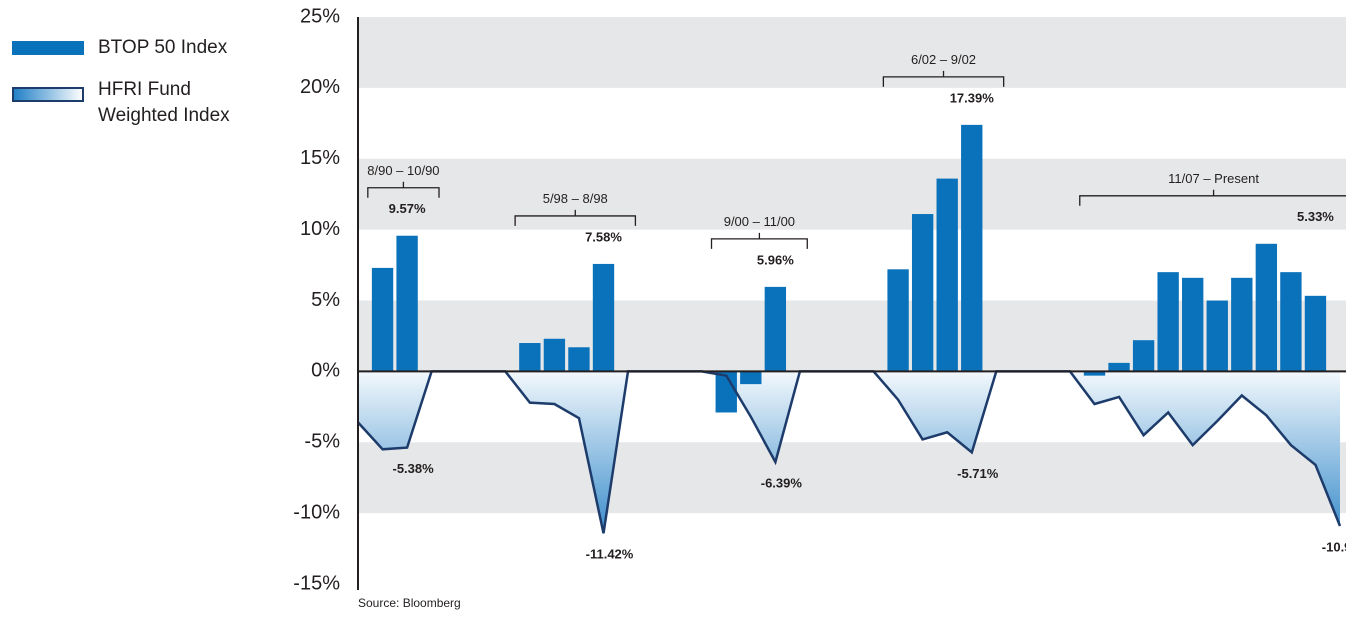 This screenshot has width=1346, height=617. Describe the element at coordinates (413, 468) in the screenshot. I see `data-label: -5.38%` at that location.